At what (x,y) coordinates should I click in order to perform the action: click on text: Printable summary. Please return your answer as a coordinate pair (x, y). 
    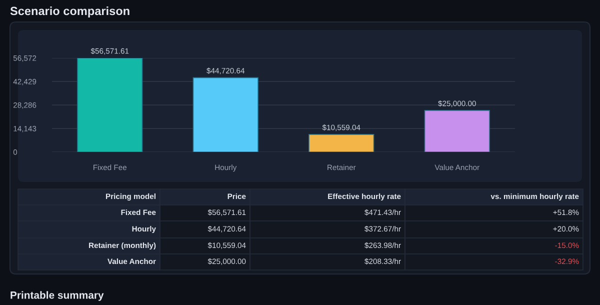
    Looking at the image, I should click on (57, 296).